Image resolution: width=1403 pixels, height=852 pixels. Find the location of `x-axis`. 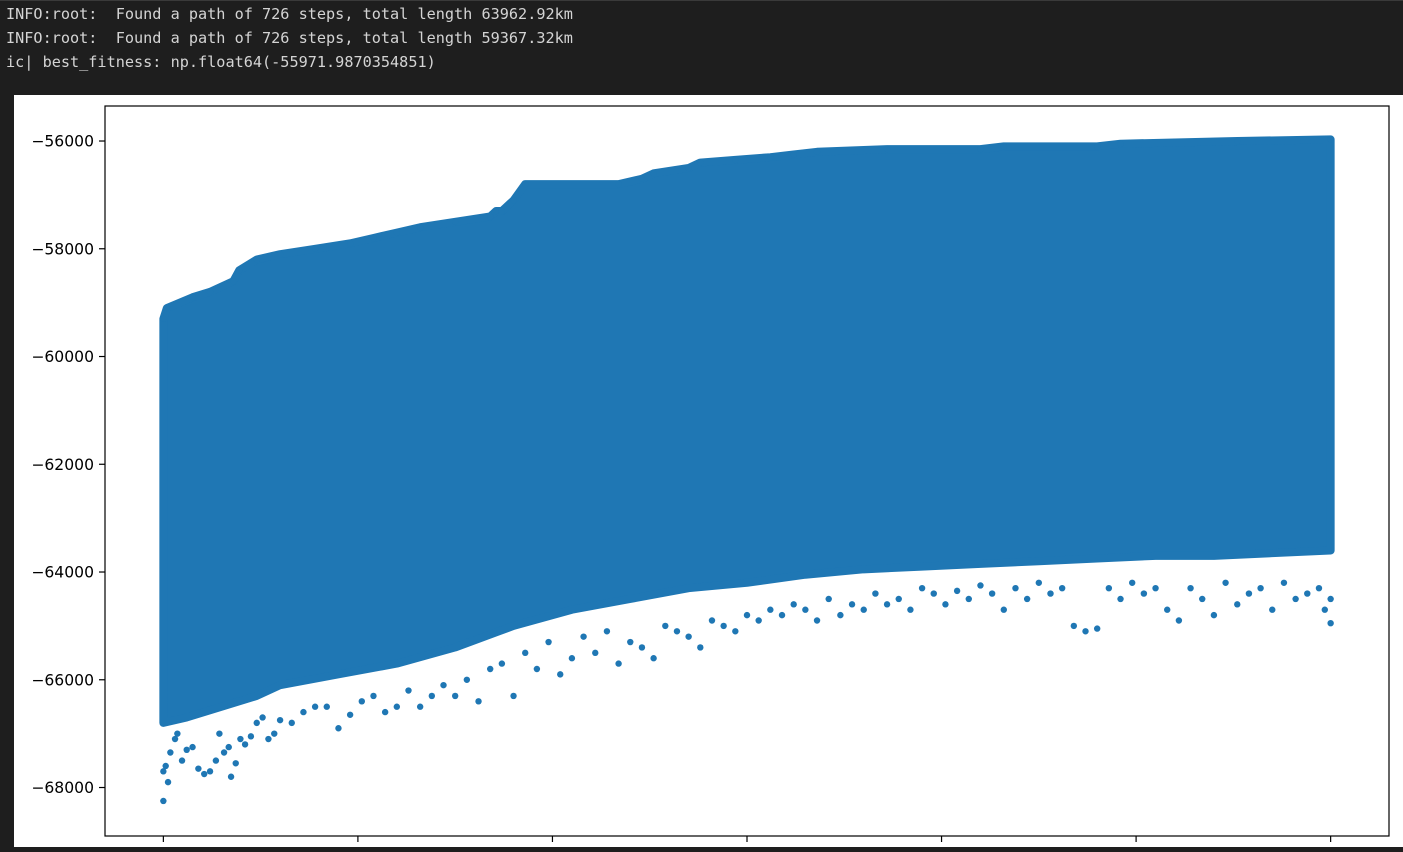

x-axis is located at coordinates (747, 839).